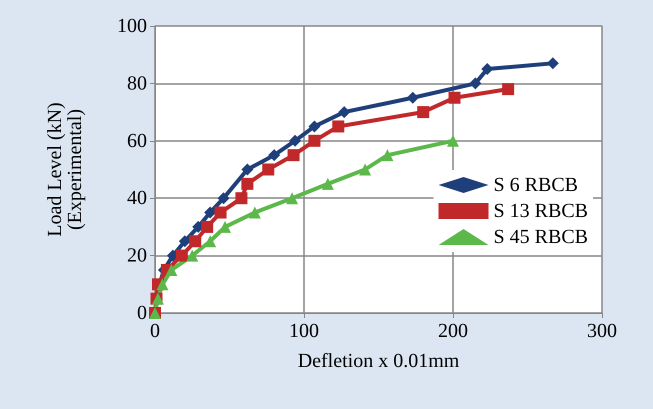 The height and width of the screenshot is (409, 653). What do you see at coordinates (304, 331) in the screenshot?
I see `x-tick-label: 100` at bounding box center [304, 331].